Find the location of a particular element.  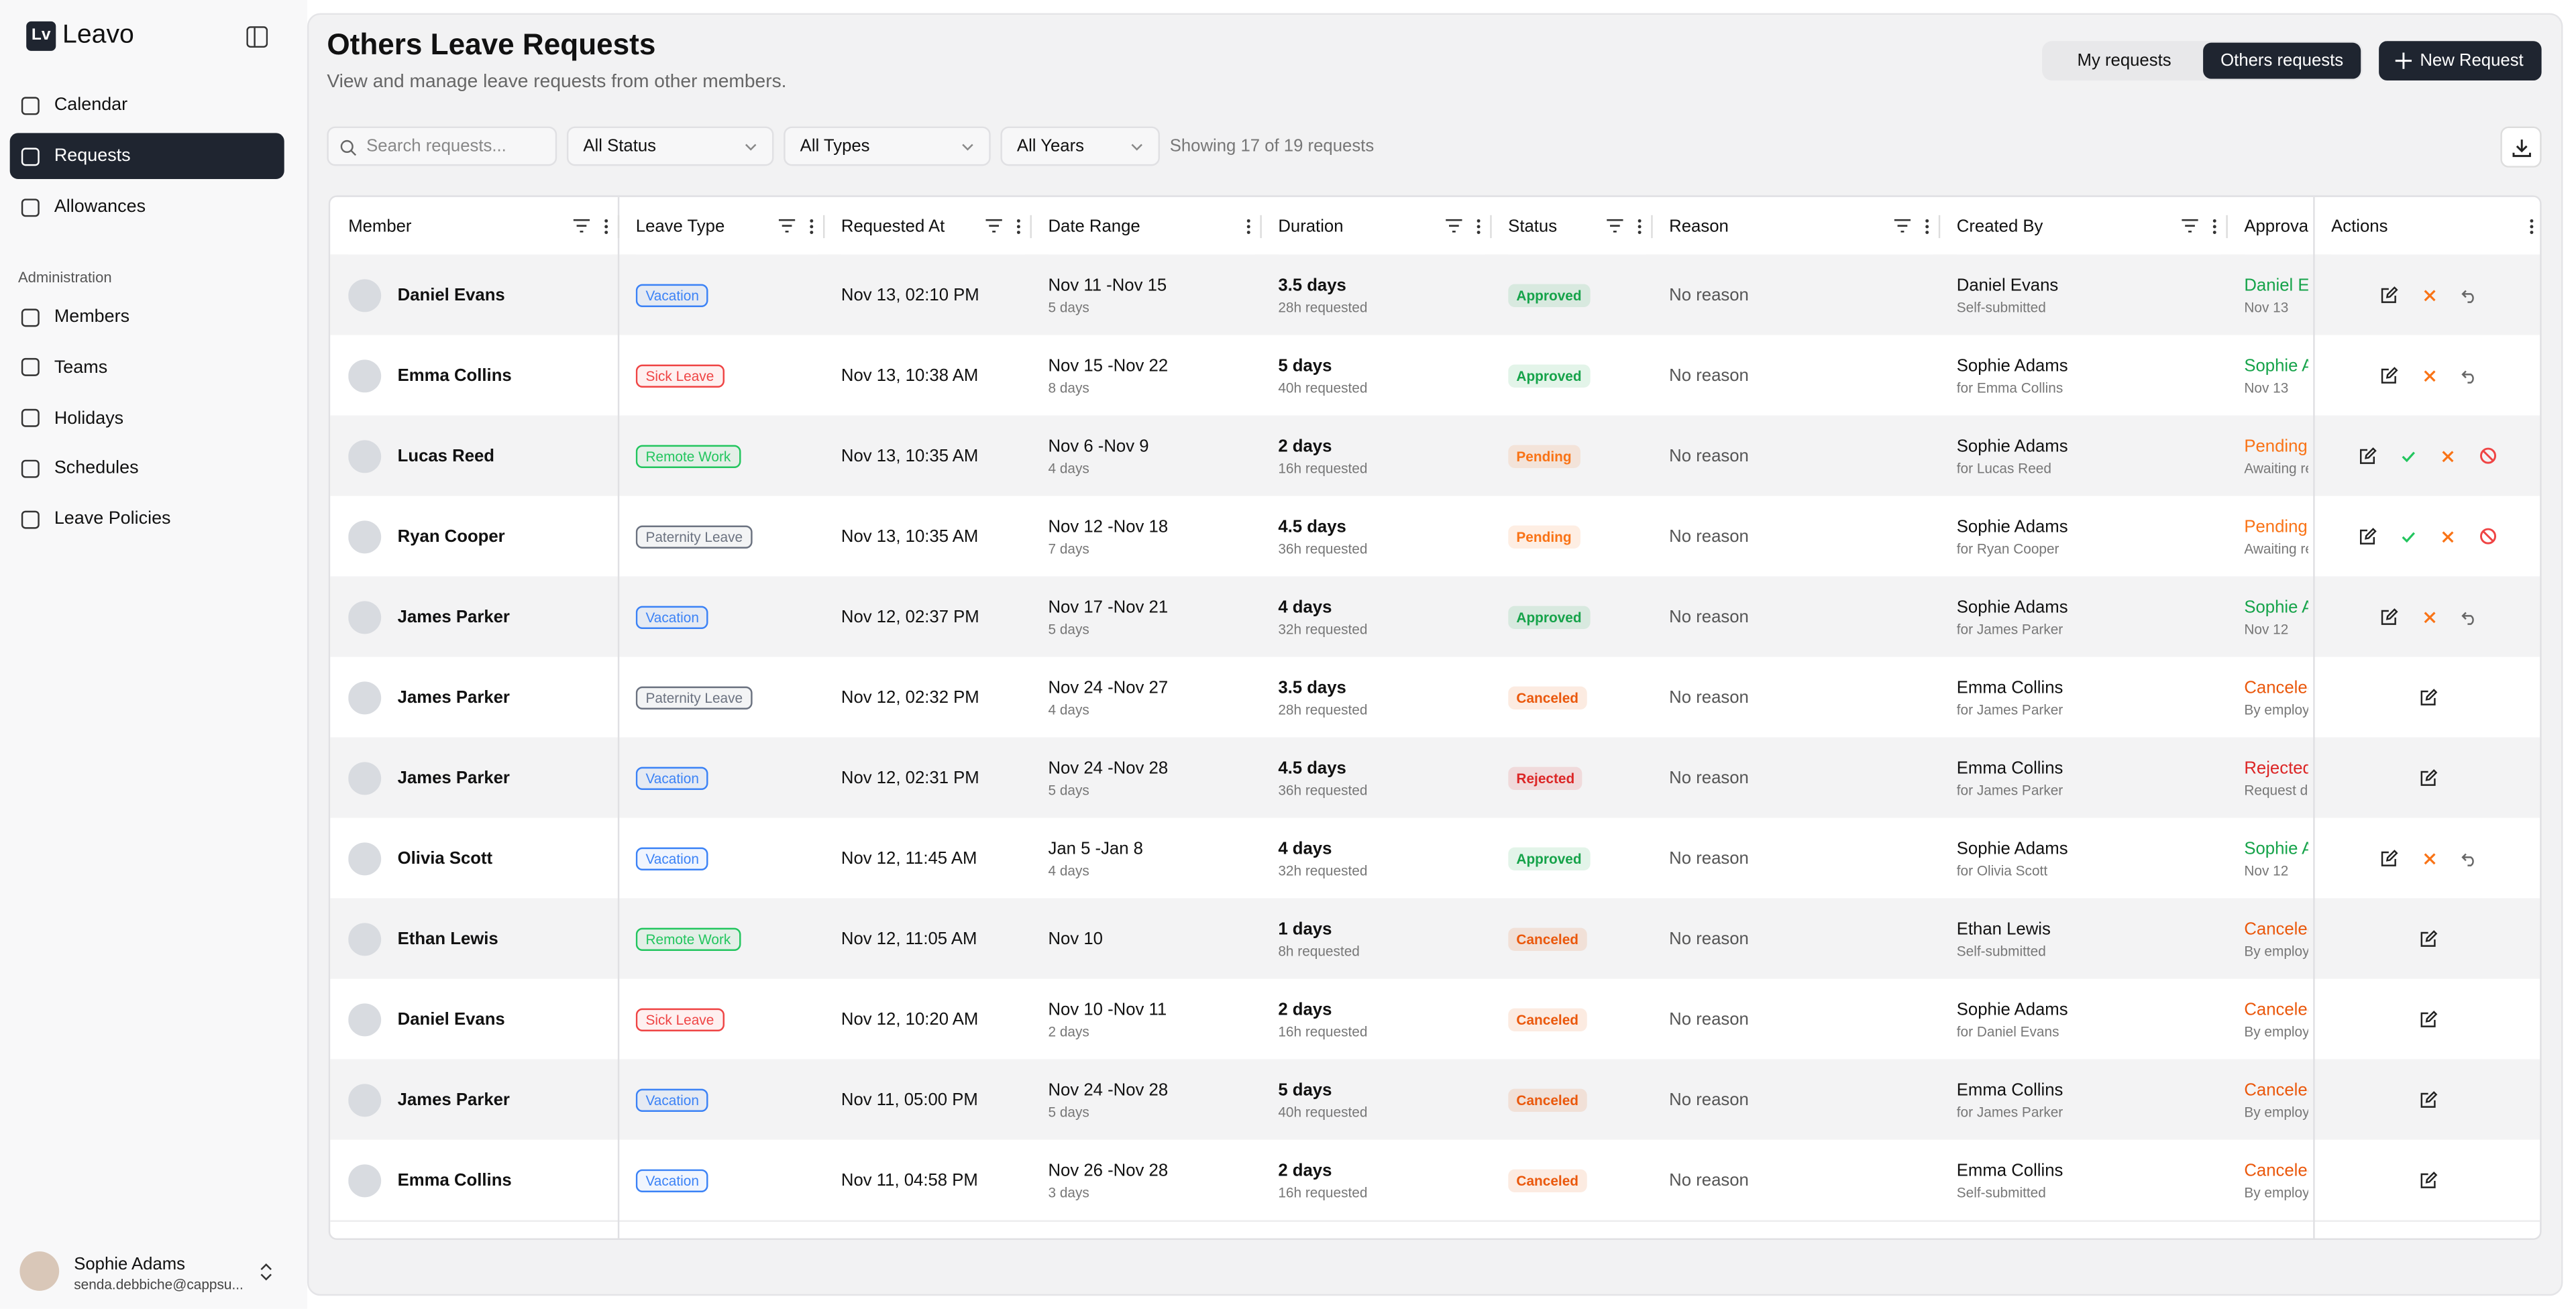

download-button is located at coordinates (2521, 147).